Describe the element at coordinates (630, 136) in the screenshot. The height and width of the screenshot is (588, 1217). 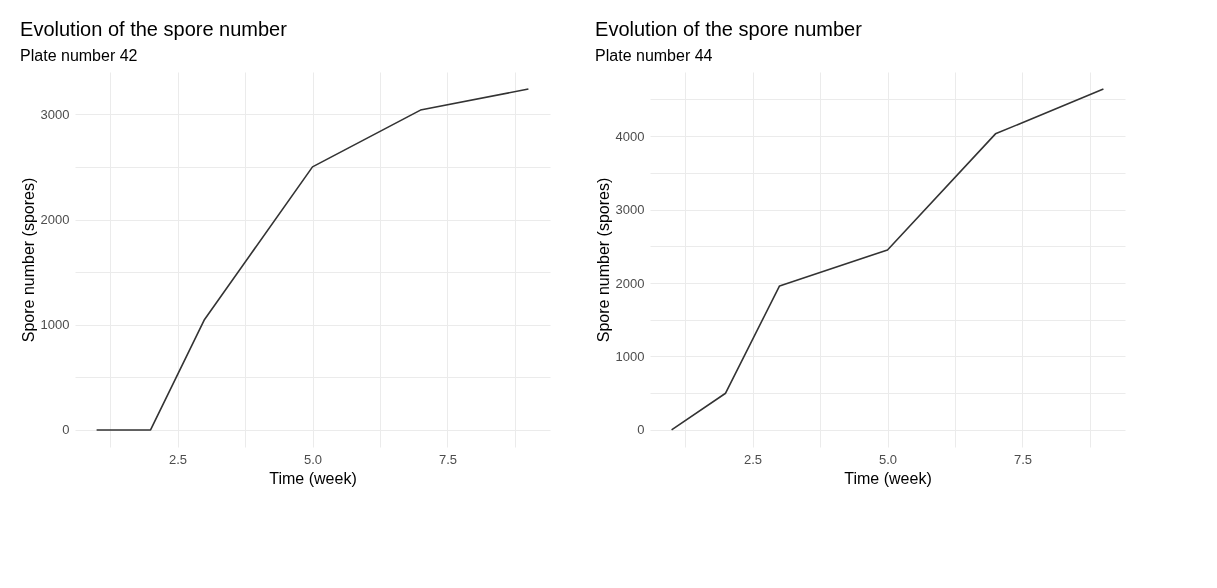
I see `y-tick-label: 4000` at that location.